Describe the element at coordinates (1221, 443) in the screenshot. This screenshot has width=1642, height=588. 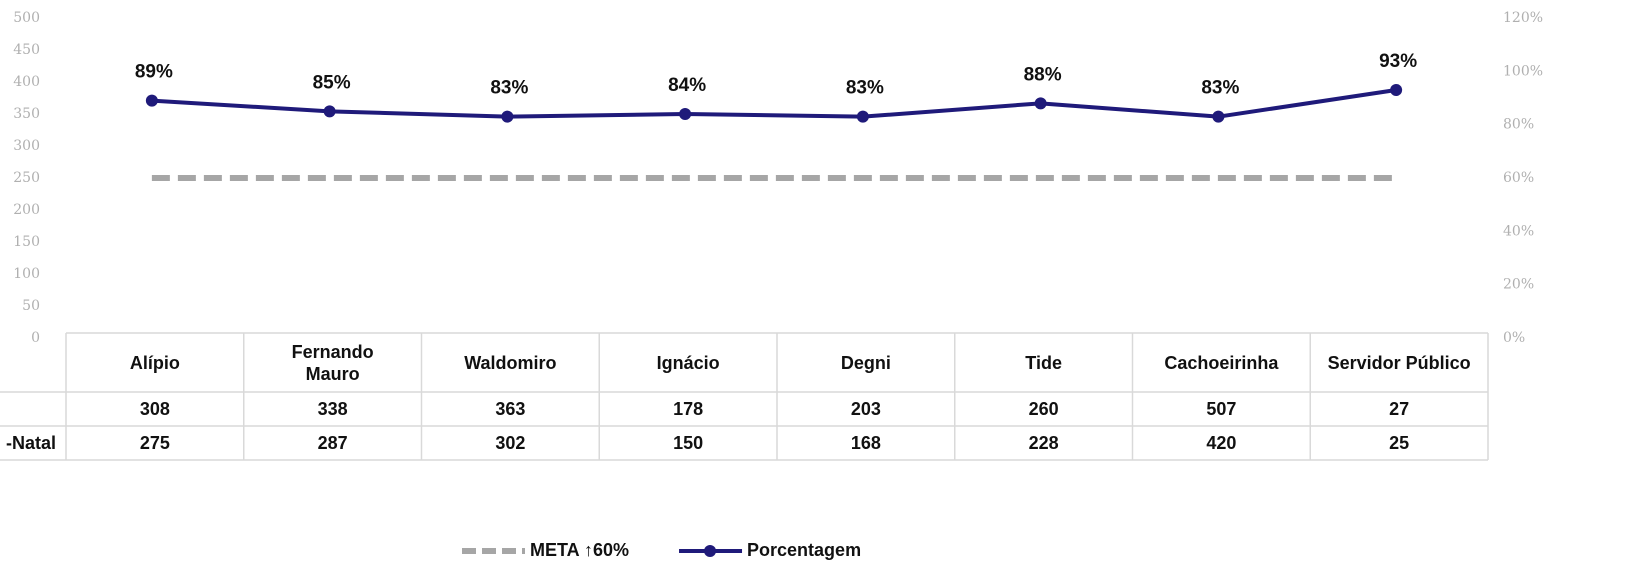
I see `table-cell: 420` at that location.